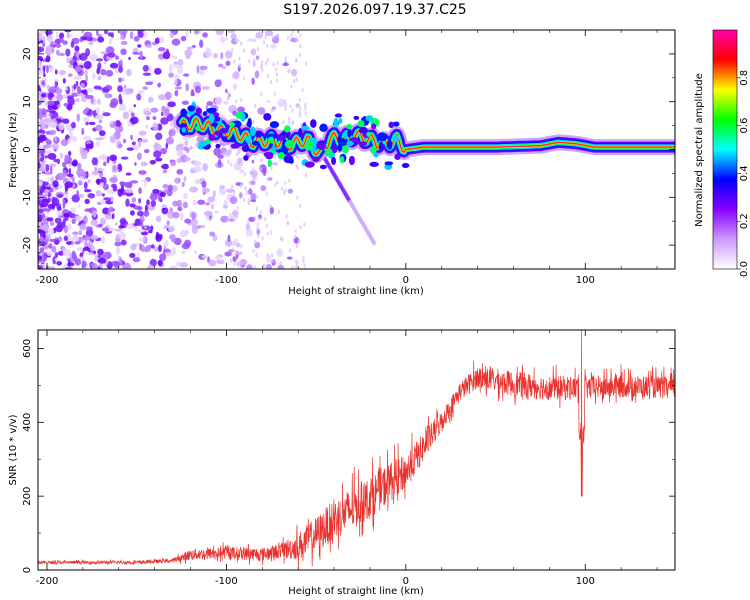 This screenshot has height=600, width=750. Describe the element at coordinates (47, 280) in the screenshot. I see `x-tick-label: -200` at that location.